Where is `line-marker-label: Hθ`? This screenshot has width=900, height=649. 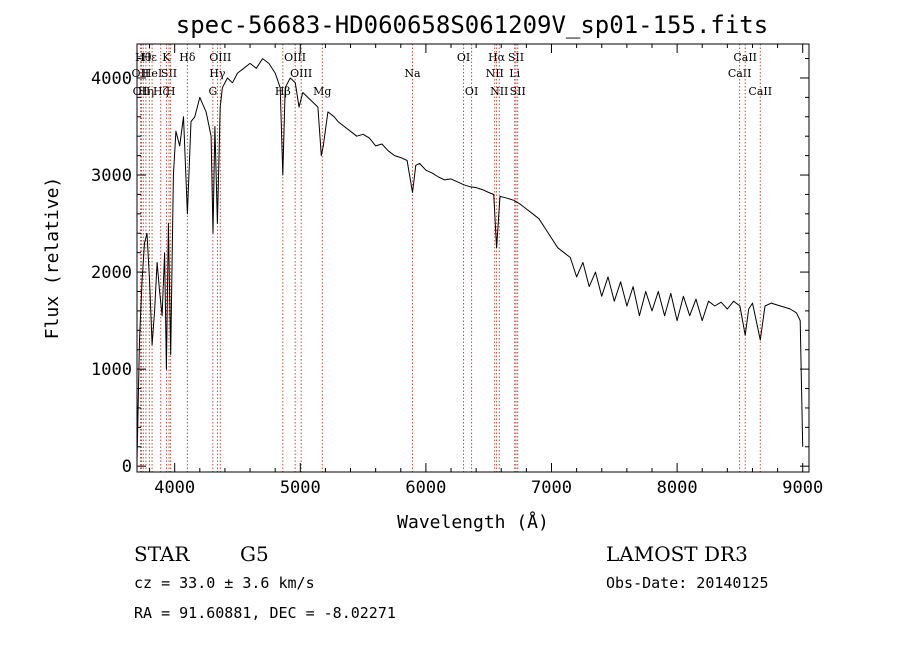
line-marker-label: Hθ is located at coordinates (143, 57).